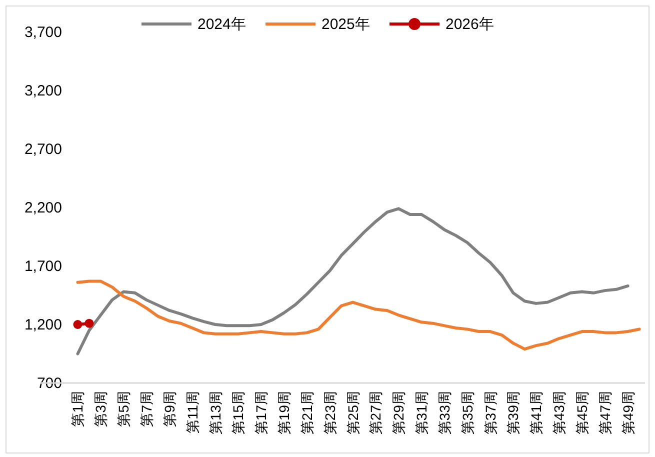  I want to click on y-tick-label: 1,700, so click(43, 266).